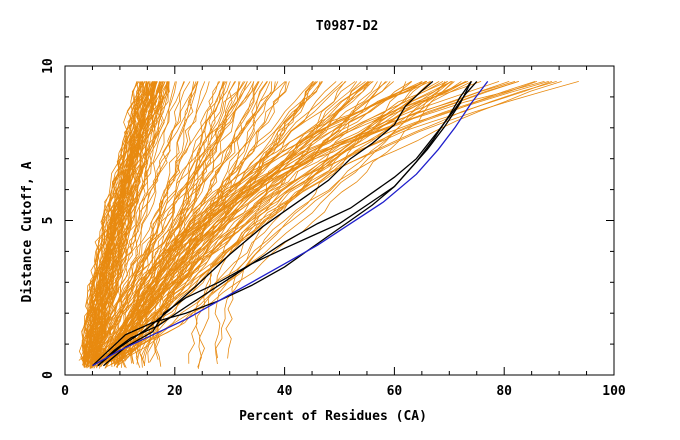  I want to click on x-axis-label: Percent of Residues (CA), so click(333, 416).